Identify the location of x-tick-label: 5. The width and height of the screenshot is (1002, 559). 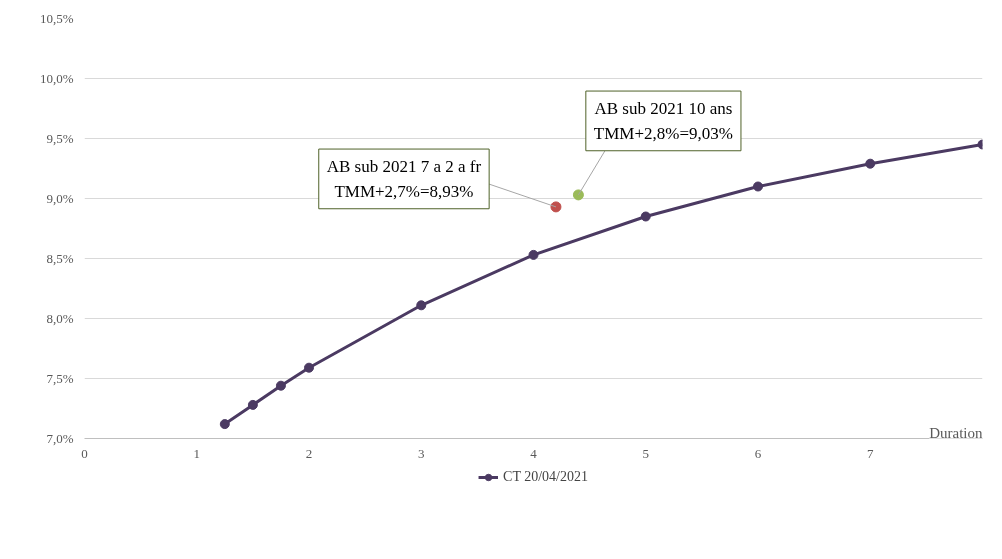
(645, 453).